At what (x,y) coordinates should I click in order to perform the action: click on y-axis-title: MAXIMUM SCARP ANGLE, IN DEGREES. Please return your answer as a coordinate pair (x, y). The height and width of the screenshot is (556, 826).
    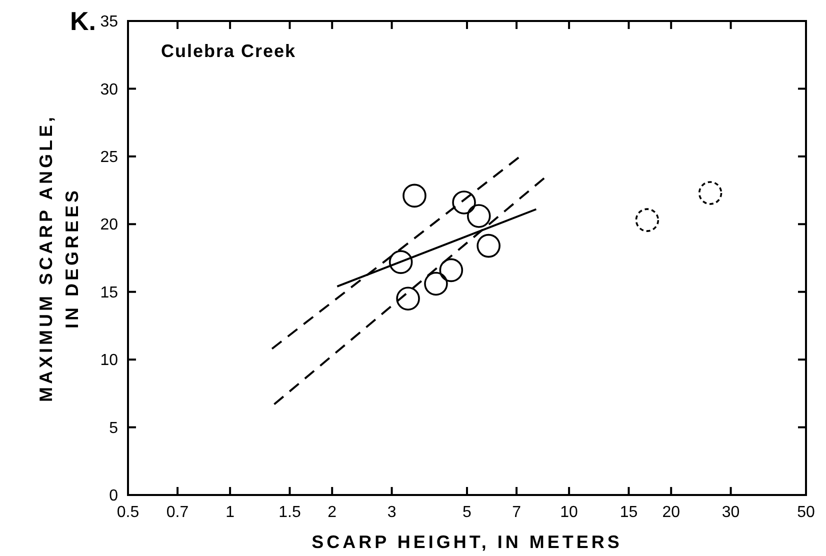
    Looking at the image, I should click on (59, 258).